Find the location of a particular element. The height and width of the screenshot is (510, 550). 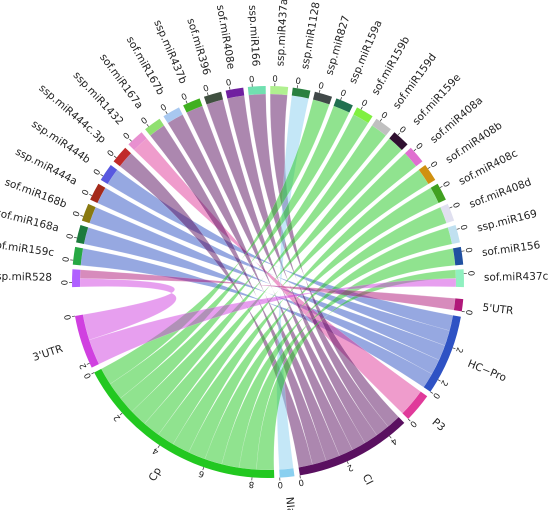

tick-label: 8 is located at coordinates (251, 484).